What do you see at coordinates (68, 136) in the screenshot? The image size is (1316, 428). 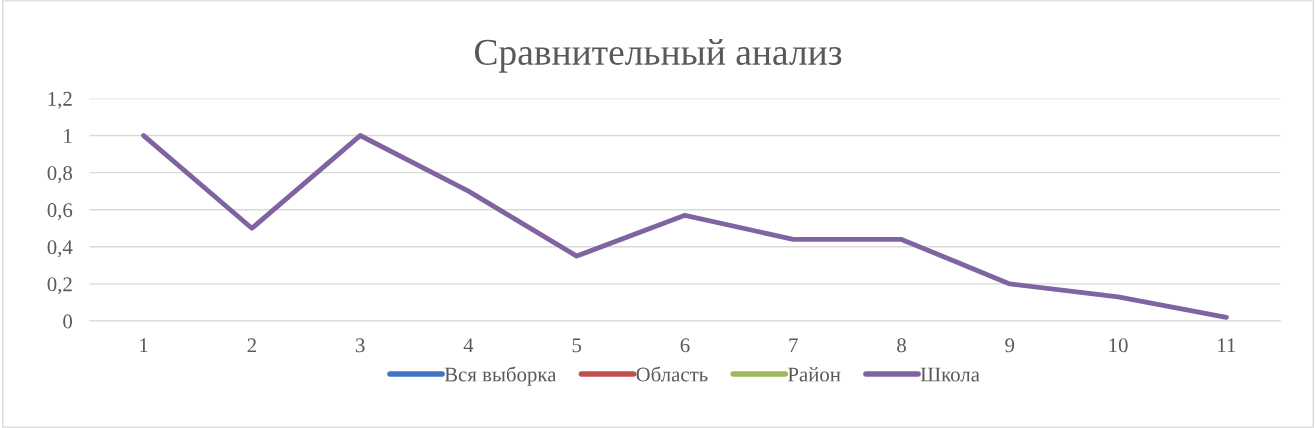 I see `y-tick-label: 1` at bounding box center [68, 136].